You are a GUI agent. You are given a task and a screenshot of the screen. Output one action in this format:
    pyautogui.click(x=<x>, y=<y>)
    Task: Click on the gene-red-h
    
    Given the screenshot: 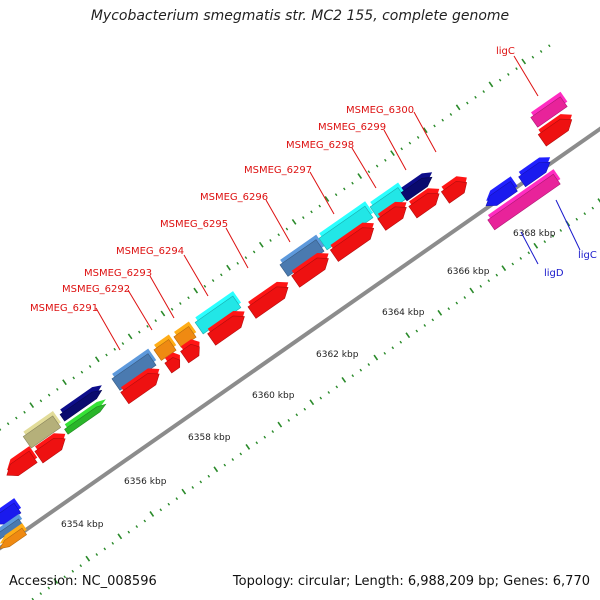 What is the action you would take?
    pyautogui.click(x=310, y=270)
    